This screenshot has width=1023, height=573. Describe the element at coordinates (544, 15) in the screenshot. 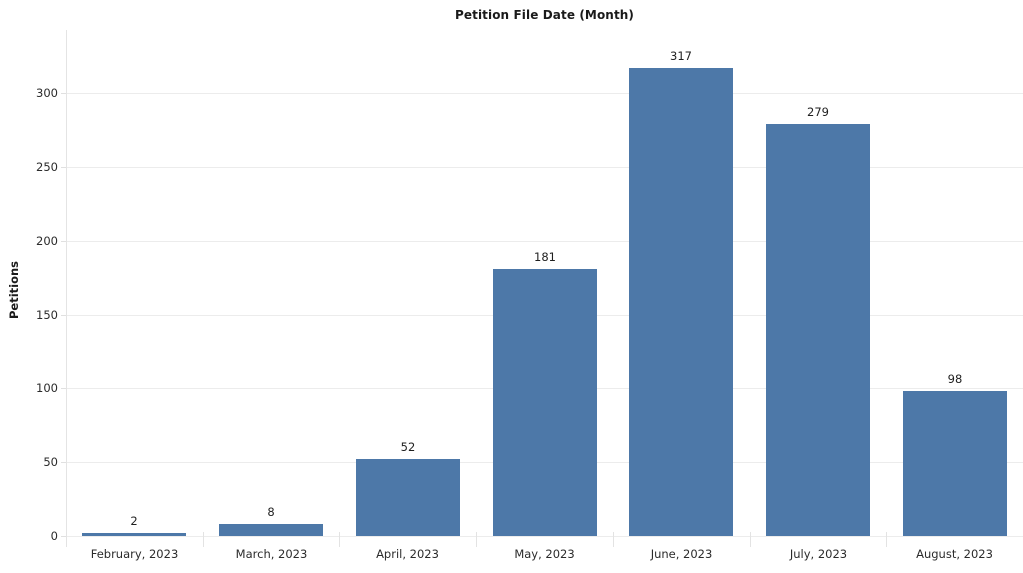

I see `chart-title: Petition File Date (Month)` at that location.